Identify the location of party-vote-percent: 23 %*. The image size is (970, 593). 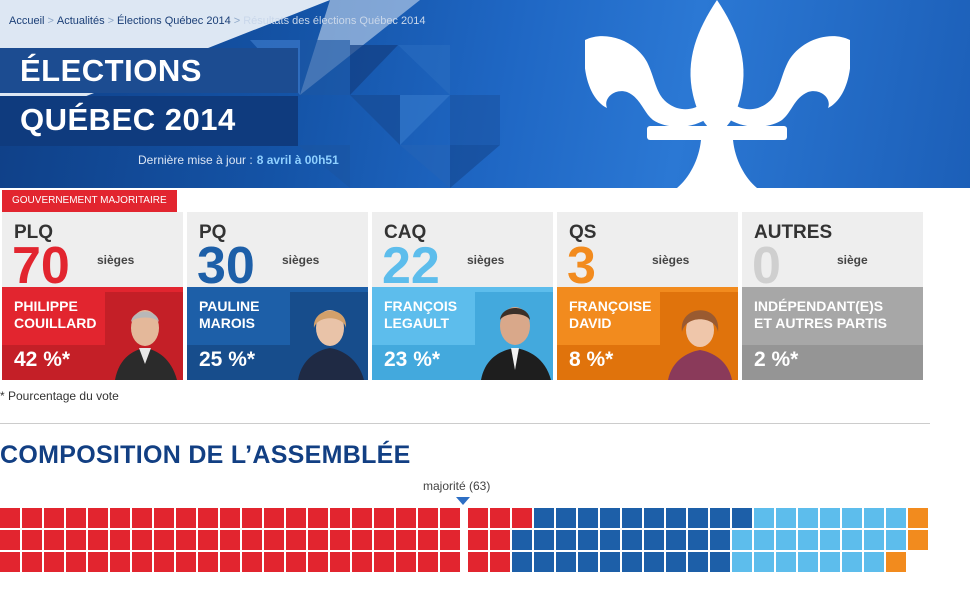
(412, 359).